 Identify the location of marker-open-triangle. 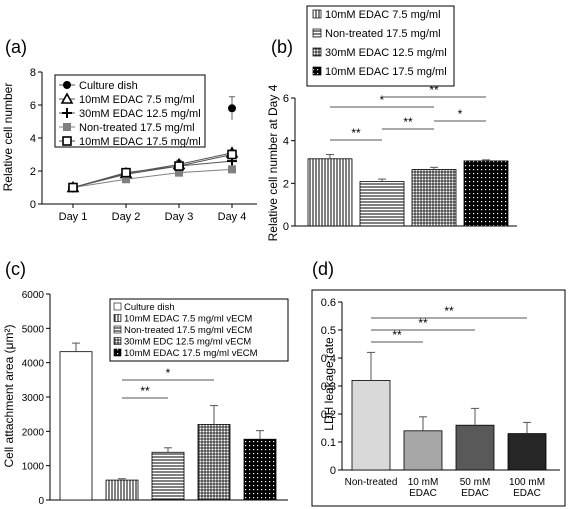
(67, 98).